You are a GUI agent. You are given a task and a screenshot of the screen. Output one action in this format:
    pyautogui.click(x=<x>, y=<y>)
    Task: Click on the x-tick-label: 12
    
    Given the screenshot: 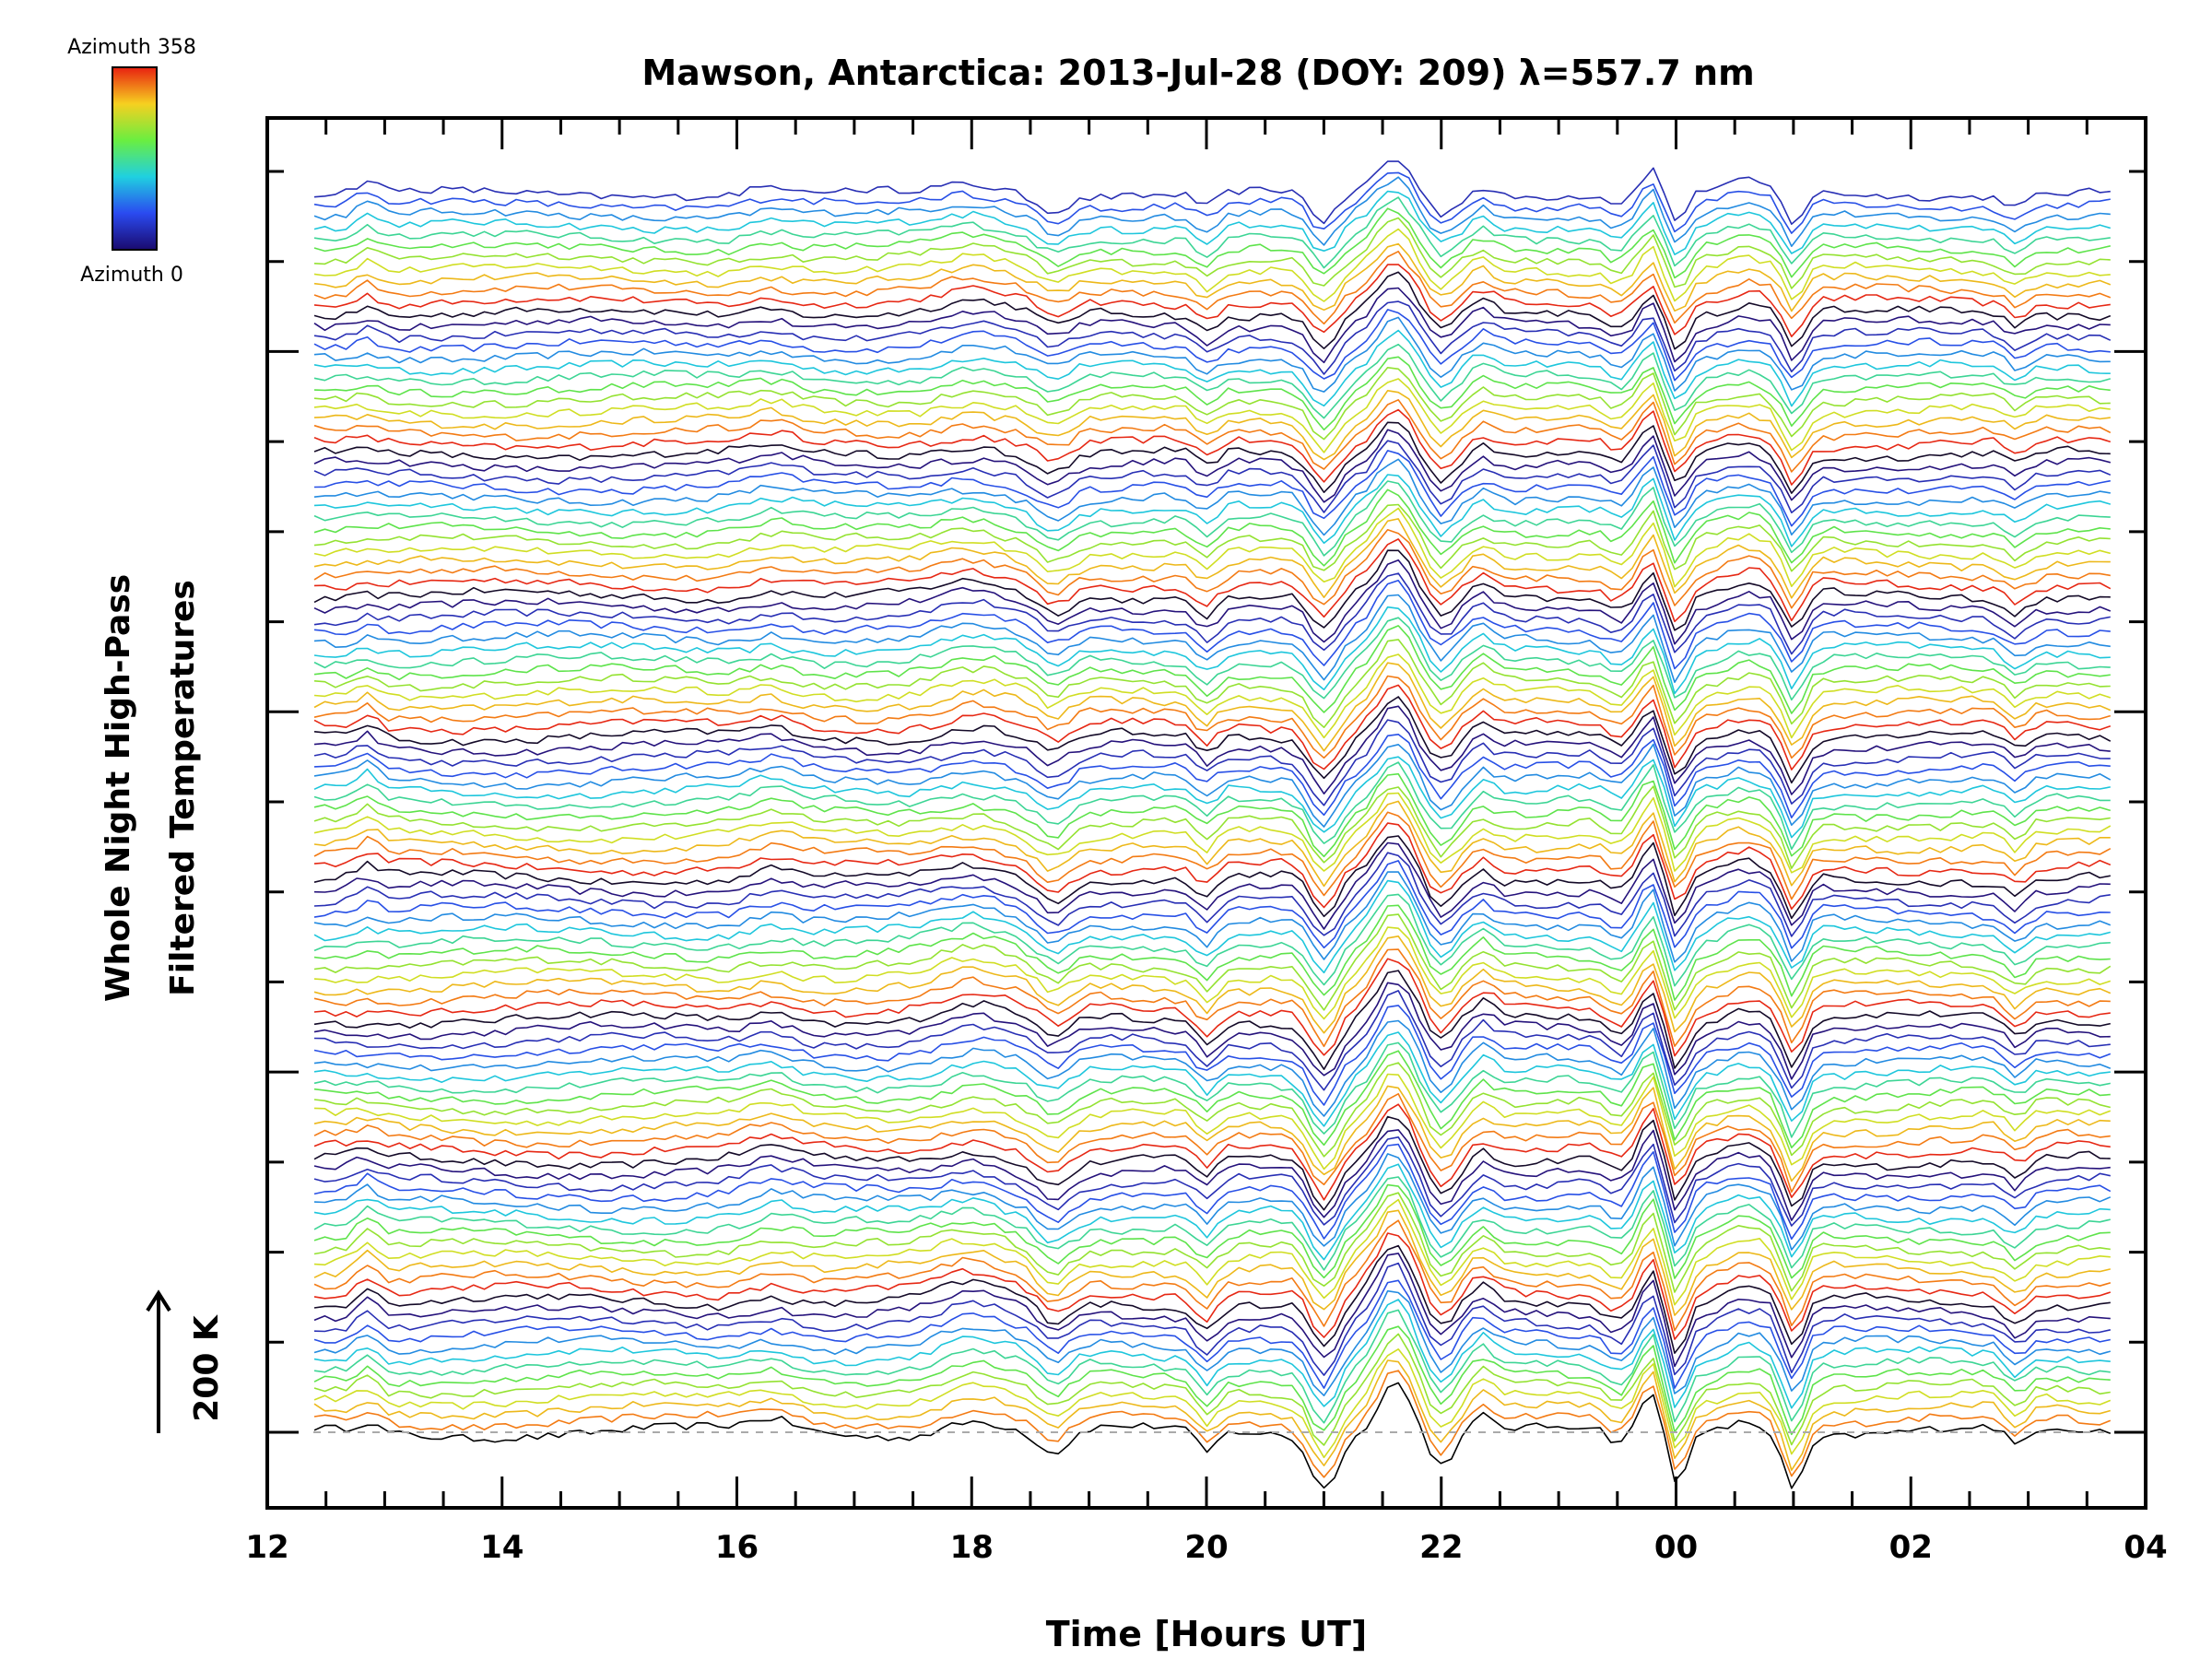 What is the action you would take?
    pyautogui.click(x=266, y=1547)
    